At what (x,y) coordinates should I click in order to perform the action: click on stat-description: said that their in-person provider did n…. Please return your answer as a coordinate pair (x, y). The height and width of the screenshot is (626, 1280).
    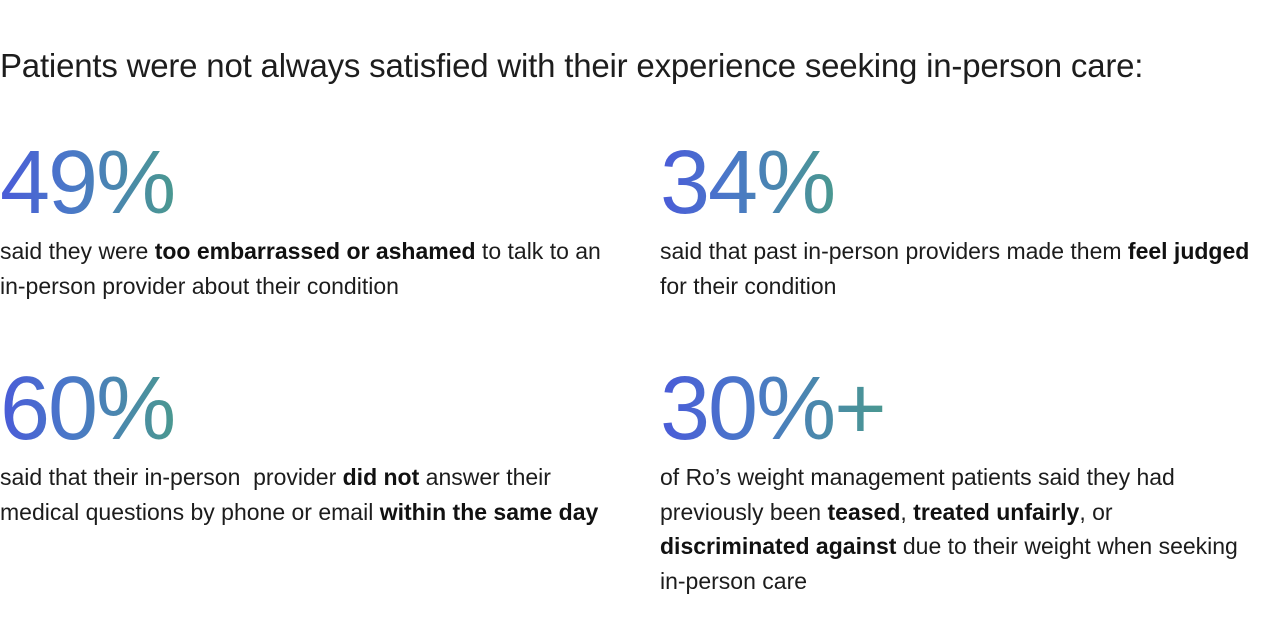
    Looking at the image, I should click on (306, 494).